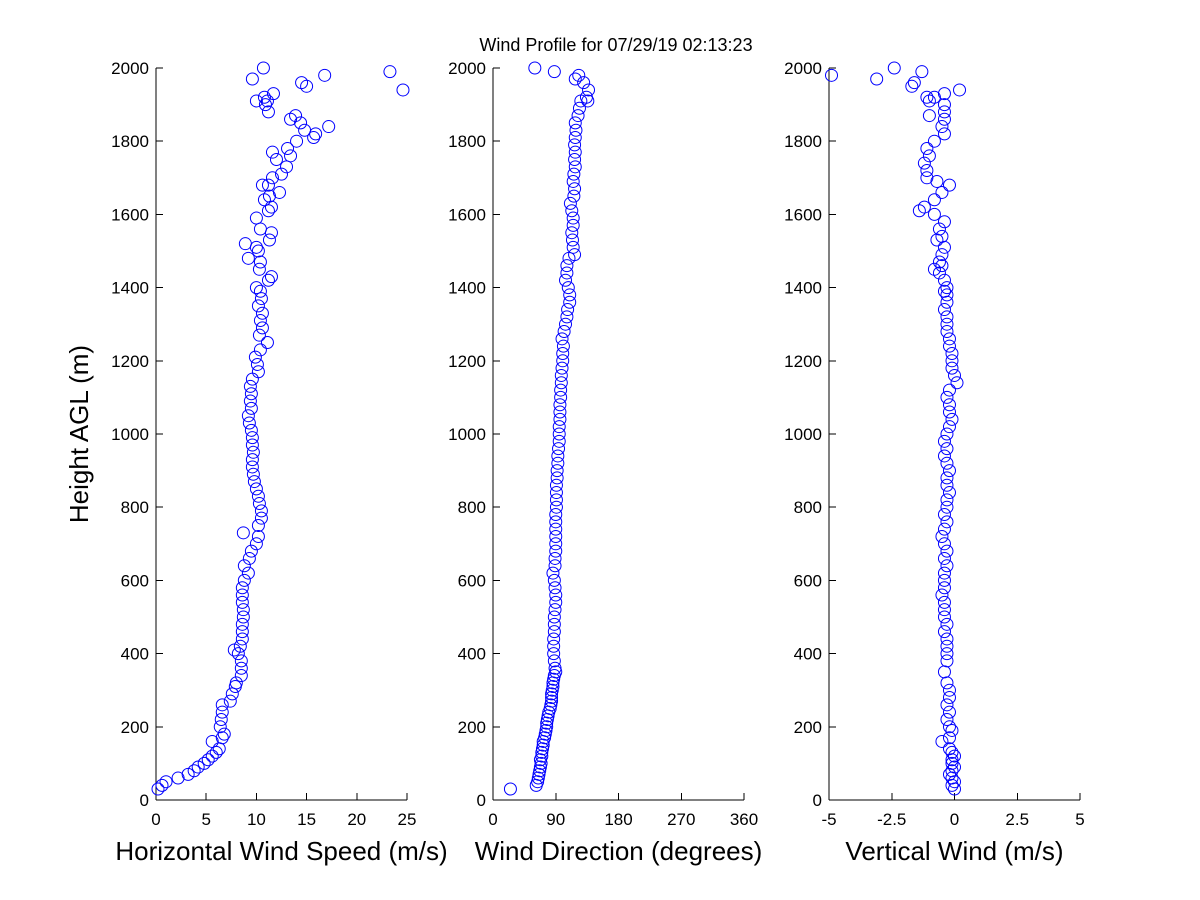  What do you see at coordinates (472, 654) in the screenshot?
I see `y-tick-label: 400` at bounding box center [472, 654].